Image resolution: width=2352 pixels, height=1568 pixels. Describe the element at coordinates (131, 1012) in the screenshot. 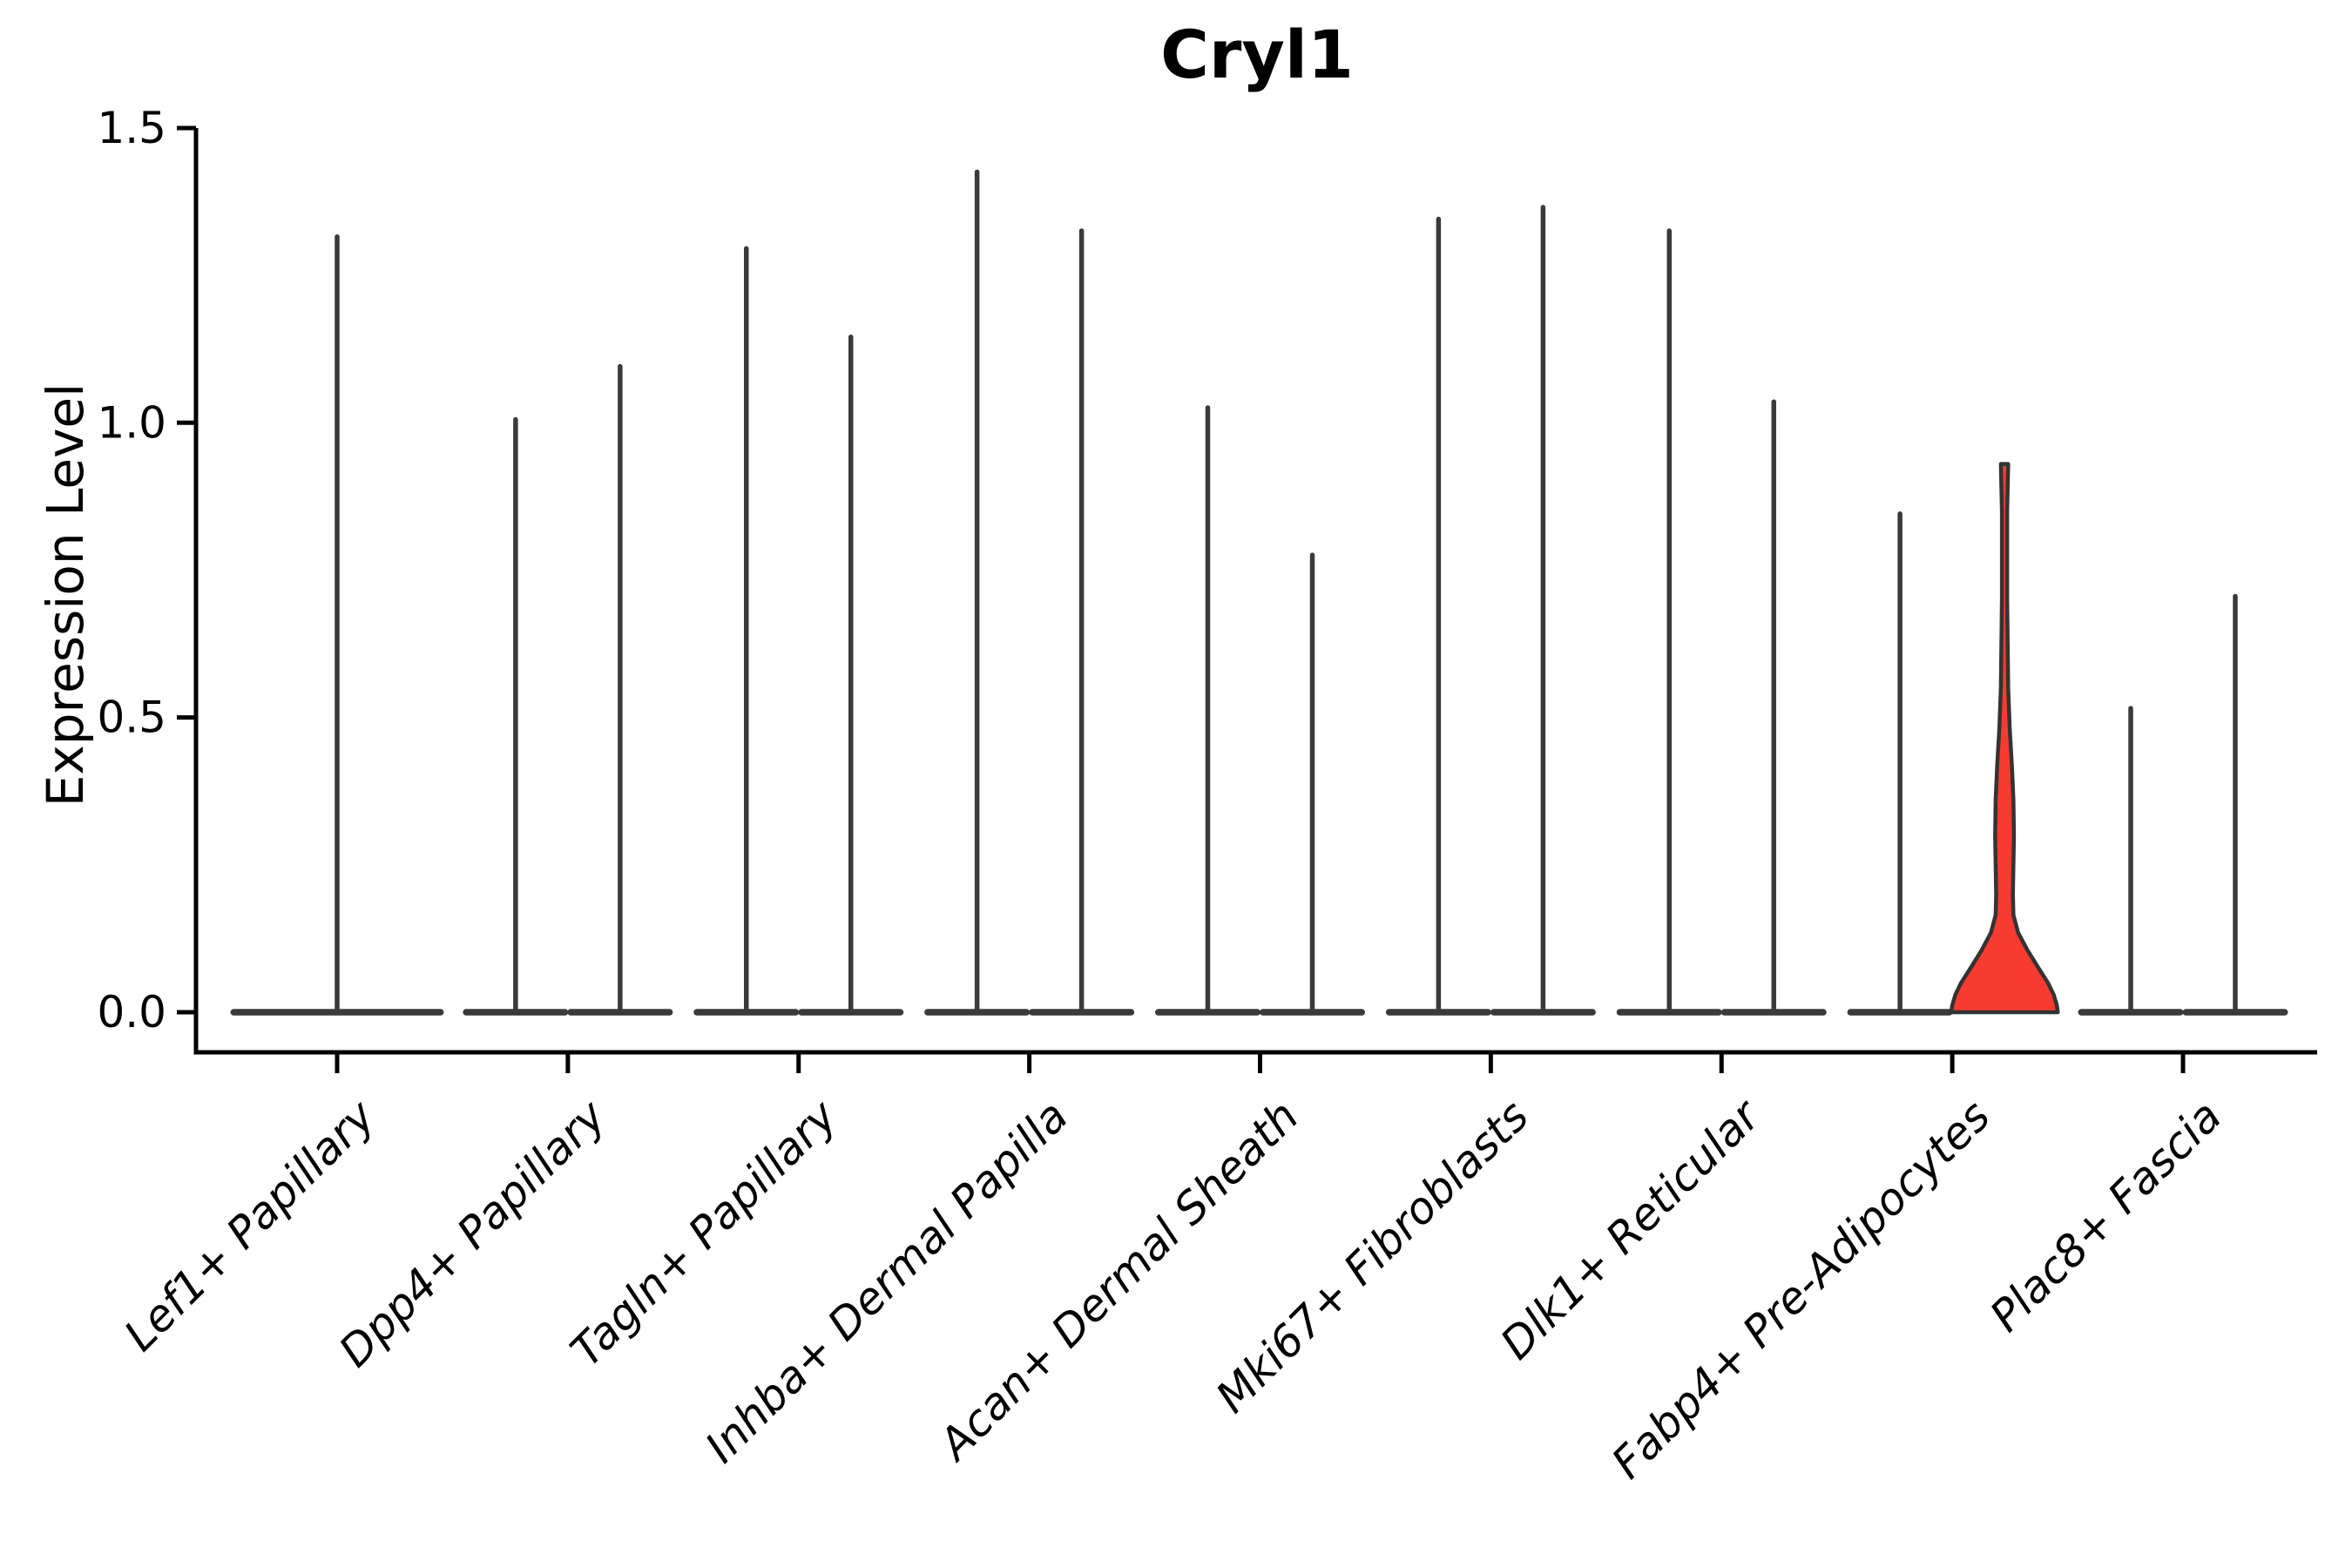

I see `y-tick-label: 0.0` at that location.